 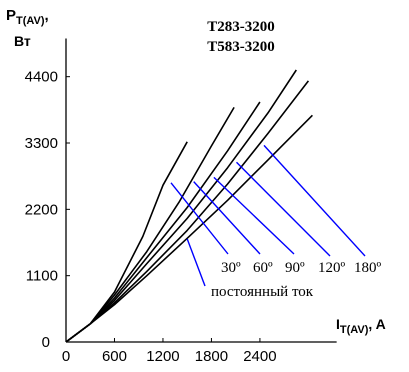 I want to click on y-tick-label: 0, so click(x=46, y=342).